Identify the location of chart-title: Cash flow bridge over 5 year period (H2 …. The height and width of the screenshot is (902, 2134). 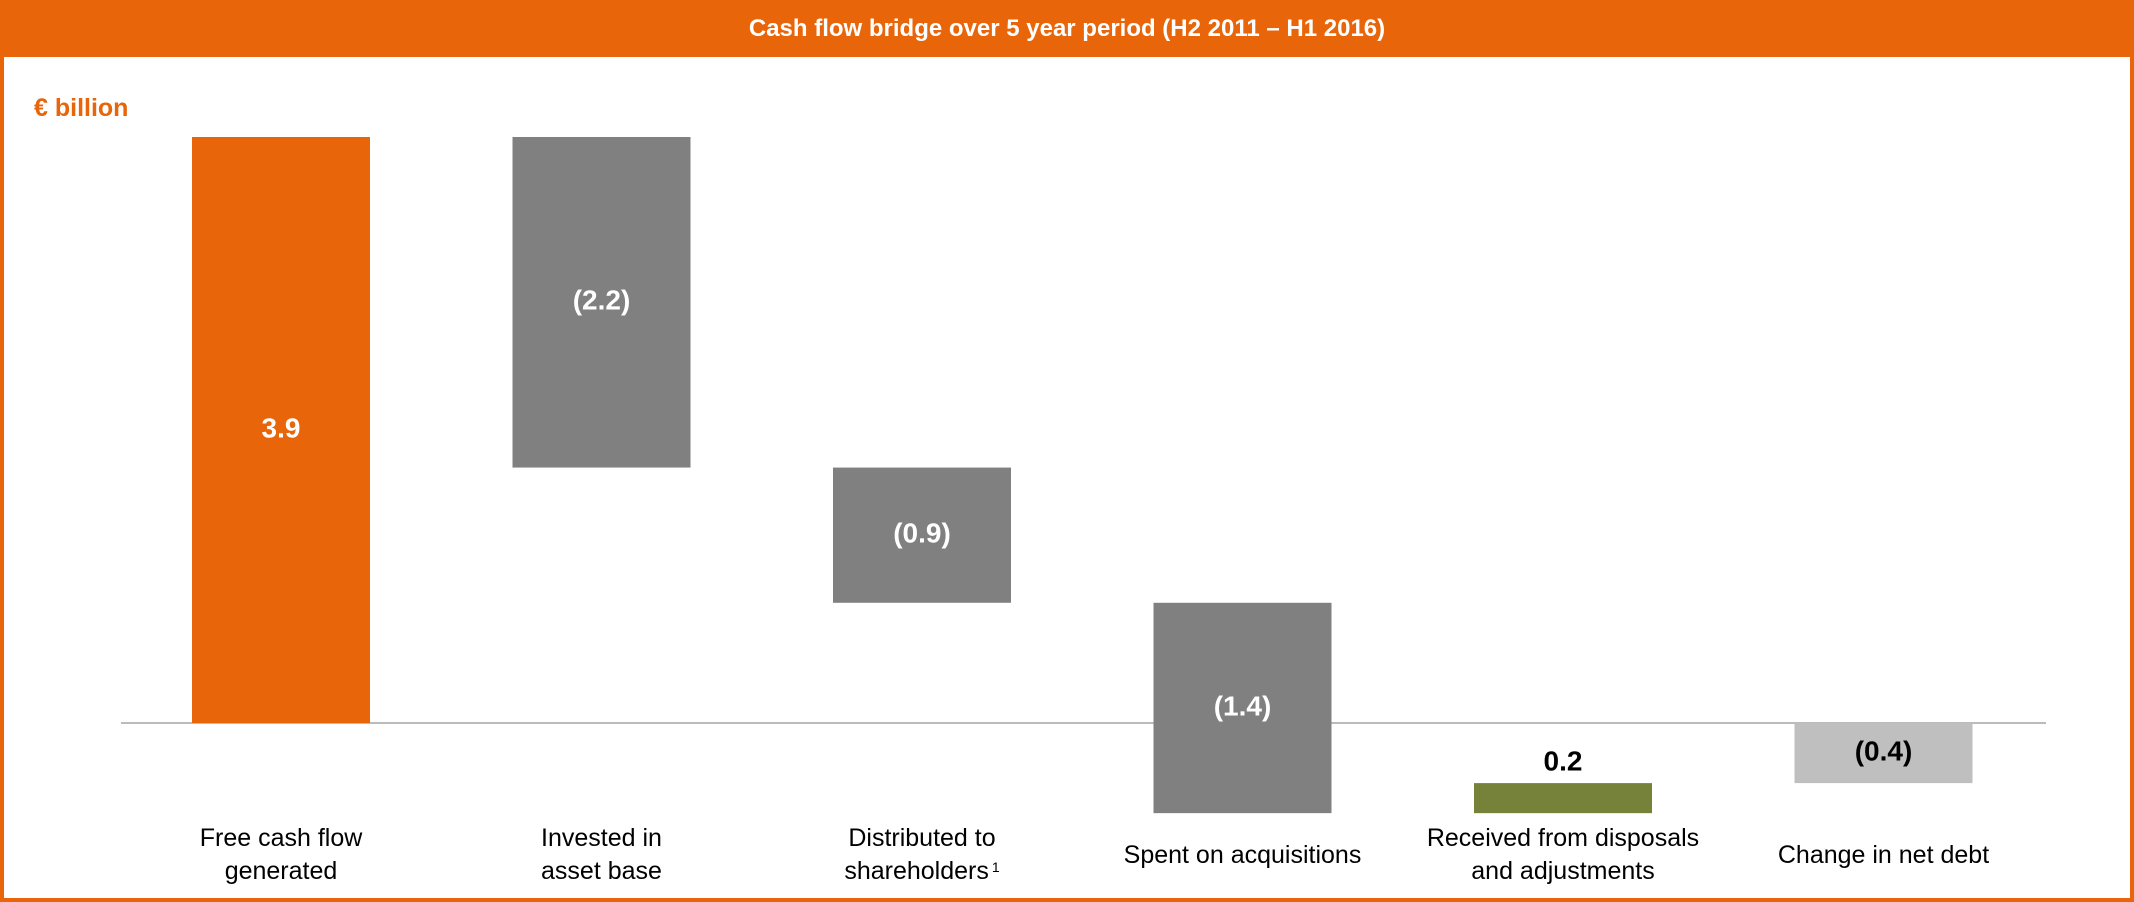
(1067, 28).